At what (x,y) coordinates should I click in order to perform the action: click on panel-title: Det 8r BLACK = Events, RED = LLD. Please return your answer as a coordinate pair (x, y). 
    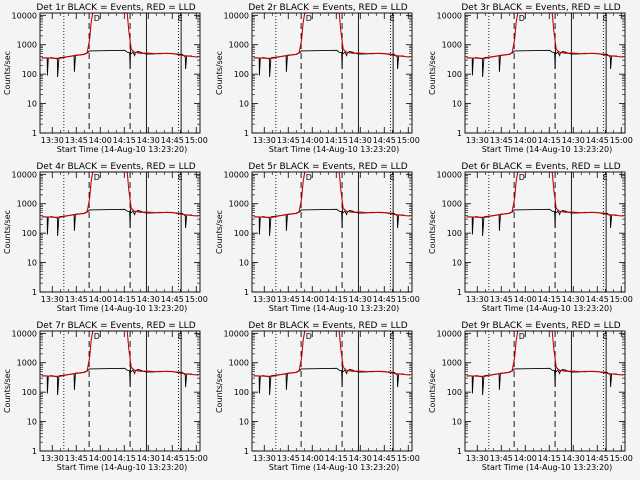
    Looking at the image, I should click on (327, 326).